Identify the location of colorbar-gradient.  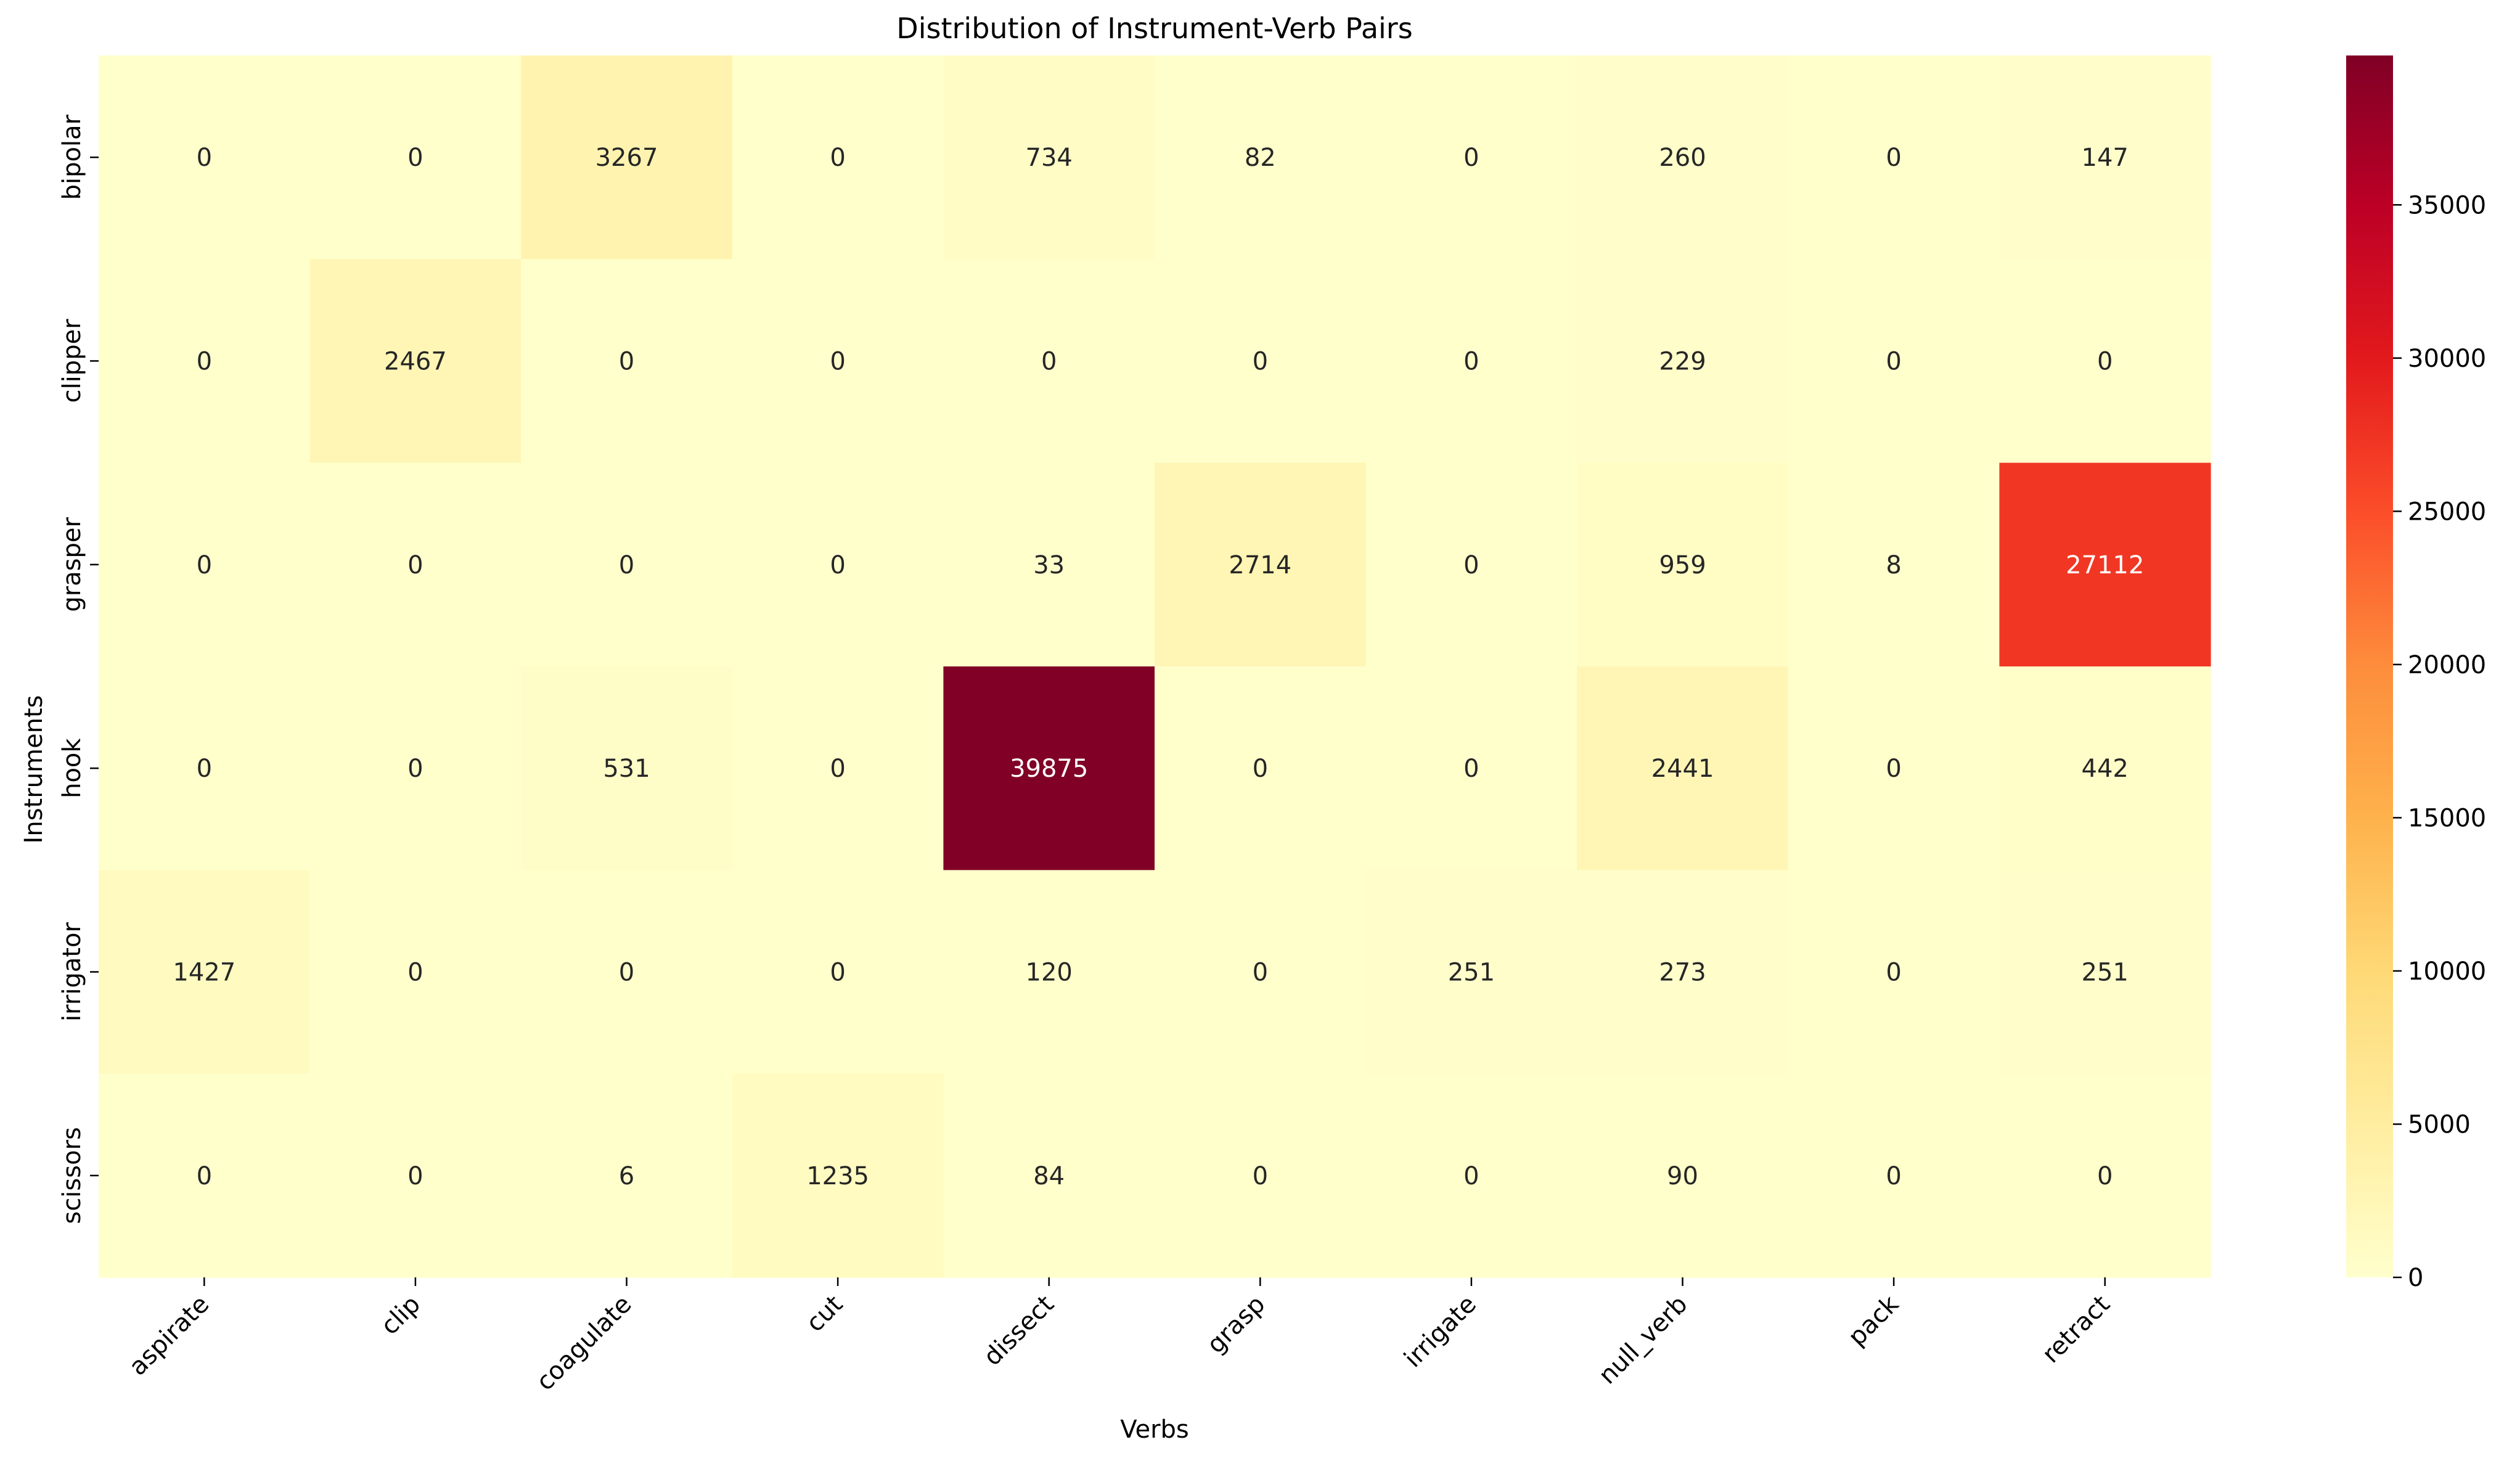
(2369, 666).